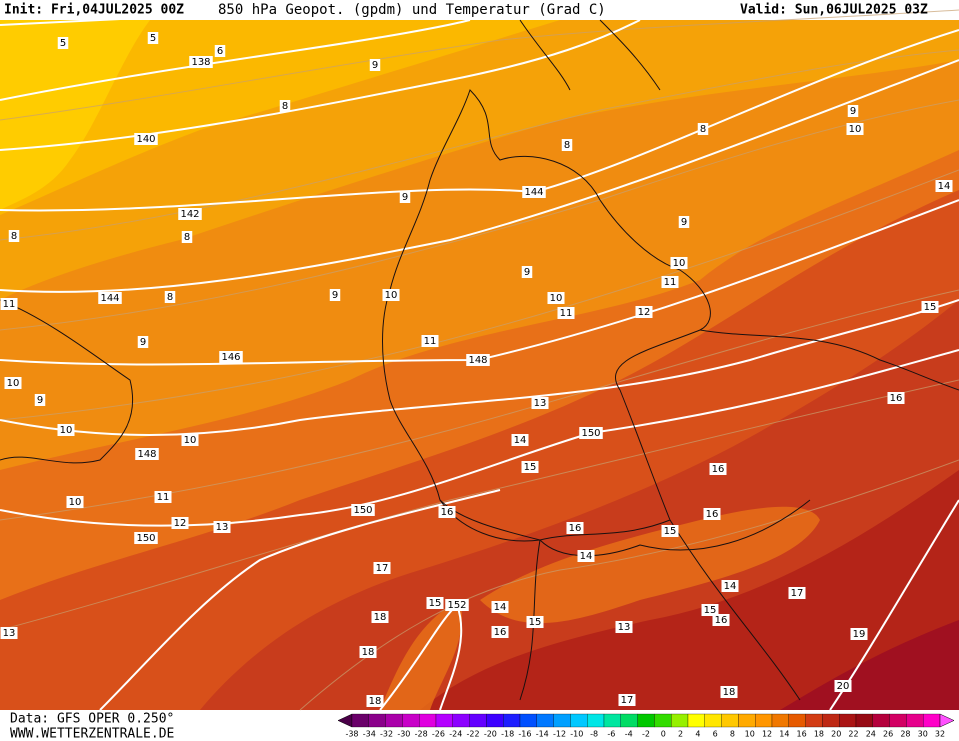  What do you see at coordinates (940, 734) in the screenshot?
I see `colorbar-label: 32` at bounding box center [940, 734].